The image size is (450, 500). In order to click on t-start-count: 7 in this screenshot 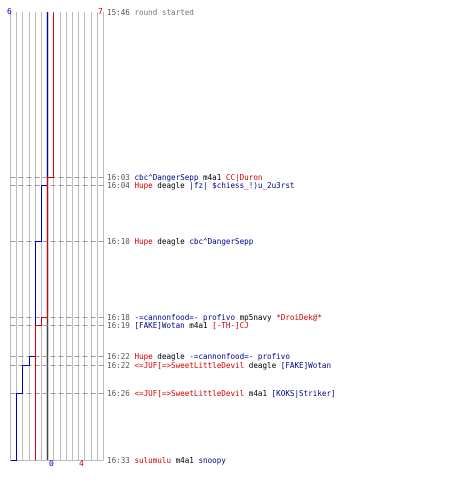, I will do `click(100, 11)`.